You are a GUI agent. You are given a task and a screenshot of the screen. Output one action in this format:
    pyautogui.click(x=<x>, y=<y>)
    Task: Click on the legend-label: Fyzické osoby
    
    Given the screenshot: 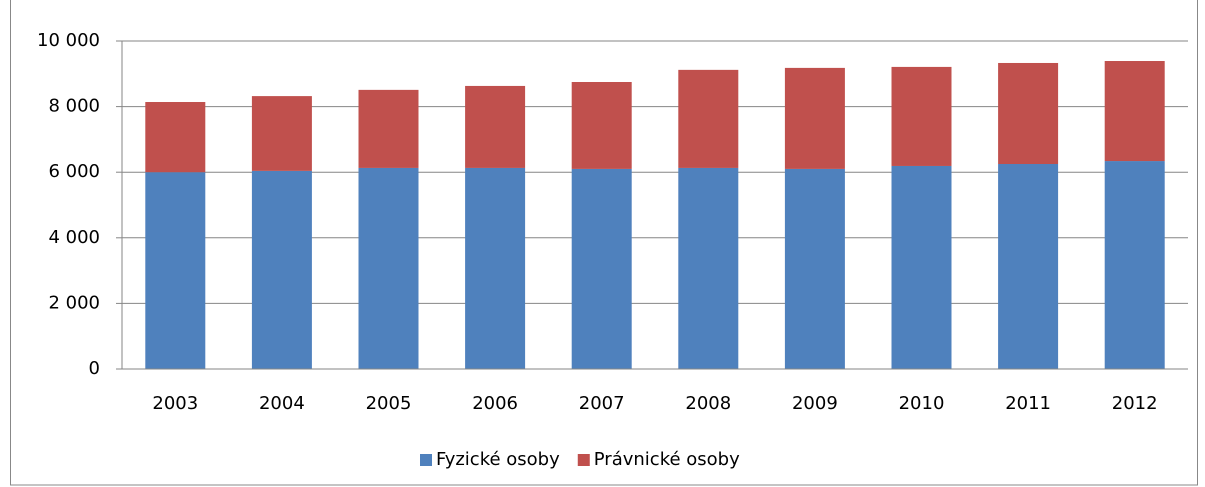 What is the action you would take?
    pyautogui.click(x=498, y=459)
    